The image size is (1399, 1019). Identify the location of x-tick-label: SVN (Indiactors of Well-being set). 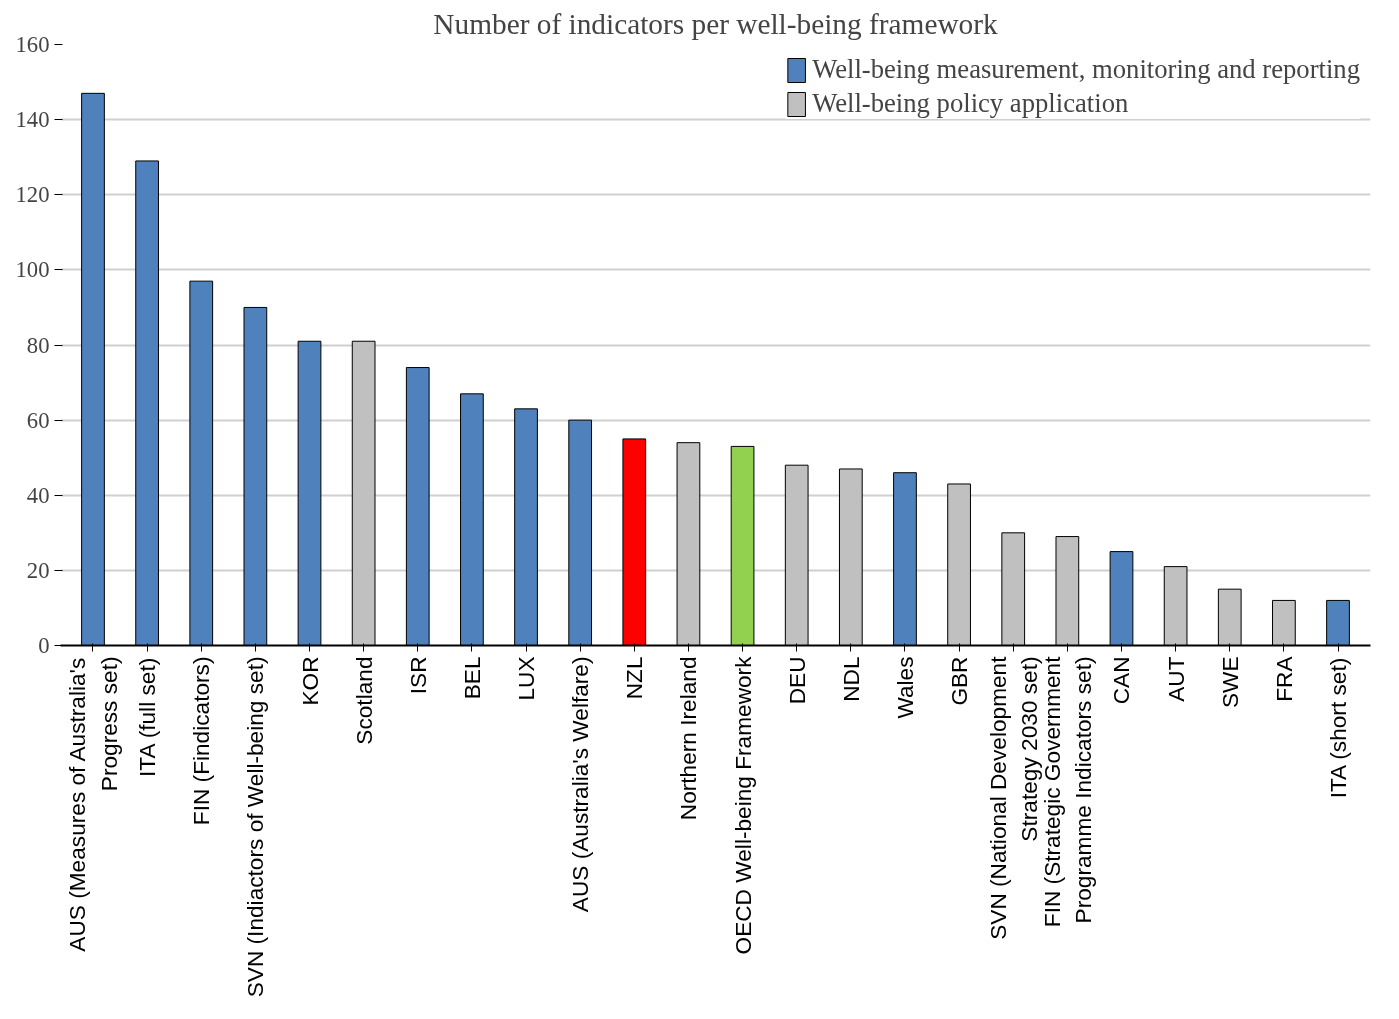
(255, 827).